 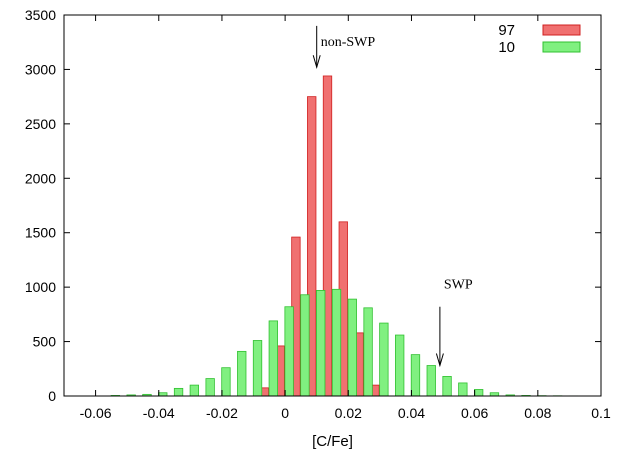 I want to click on x-tick-label-1: -0.04, so click(x=159, y=413).